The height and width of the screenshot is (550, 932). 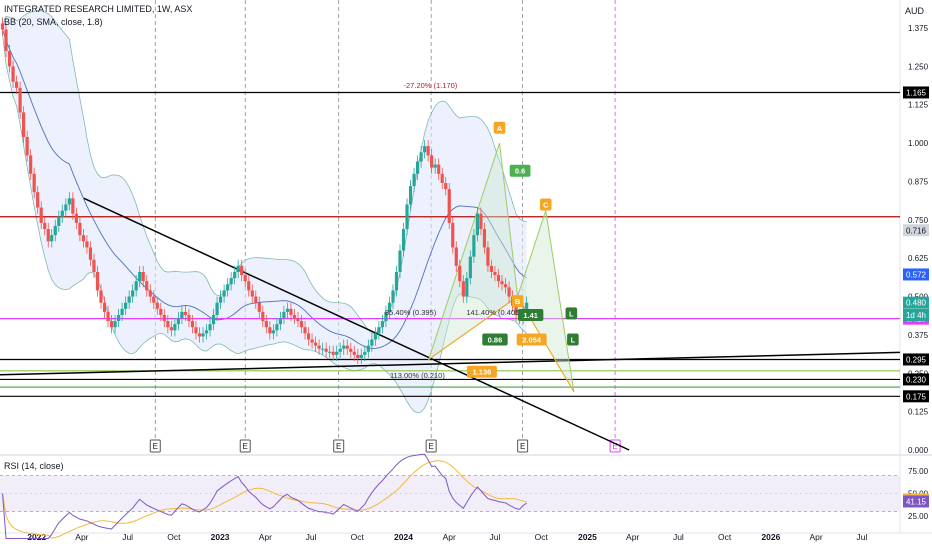 I want to click on price-axis-label: 0.375, so click(x=918, y=335).